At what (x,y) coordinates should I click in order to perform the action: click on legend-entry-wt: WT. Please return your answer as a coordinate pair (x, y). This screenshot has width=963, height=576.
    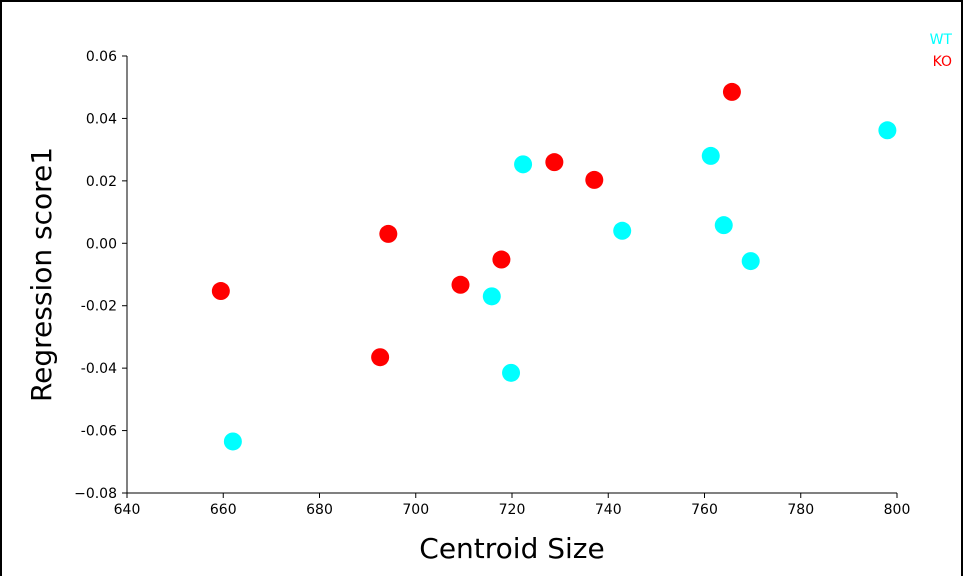
    Looking at the image, I should click on (941, 40).